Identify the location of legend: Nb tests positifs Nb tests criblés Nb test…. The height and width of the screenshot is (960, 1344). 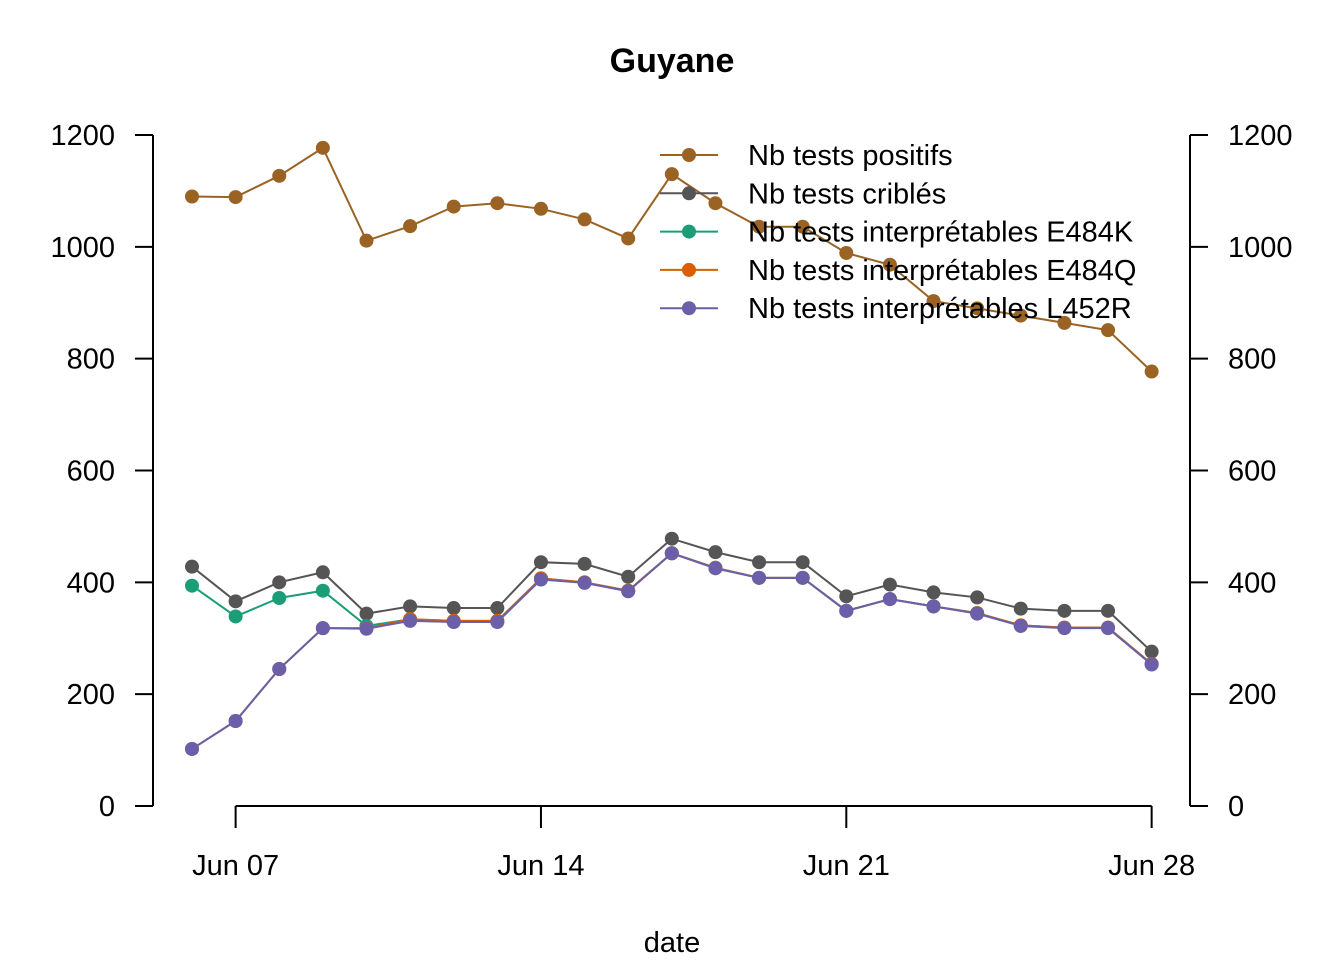
(898, 232).